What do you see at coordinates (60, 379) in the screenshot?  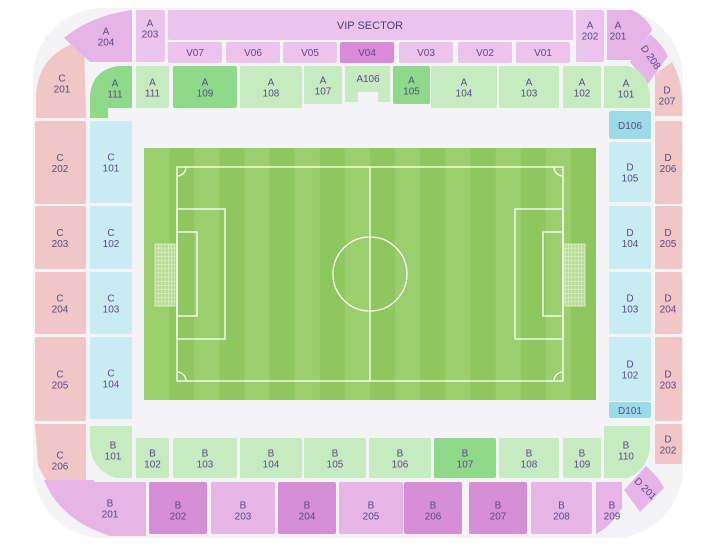 I see `section-c205` at bounding box center [60, 379].